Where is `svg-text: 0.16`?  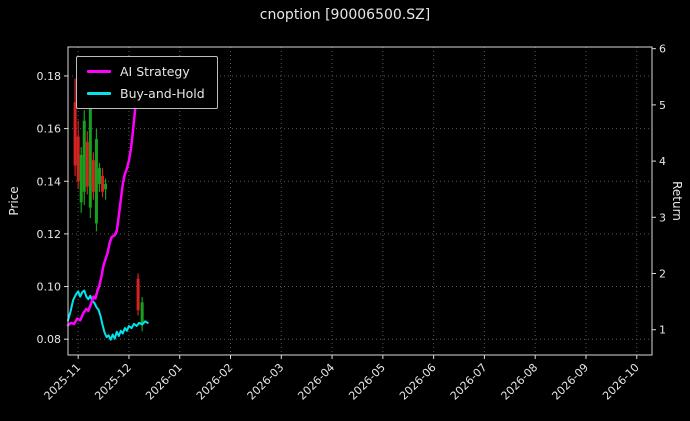
svg-text: 0.16 is located at coordinates (49, 129).